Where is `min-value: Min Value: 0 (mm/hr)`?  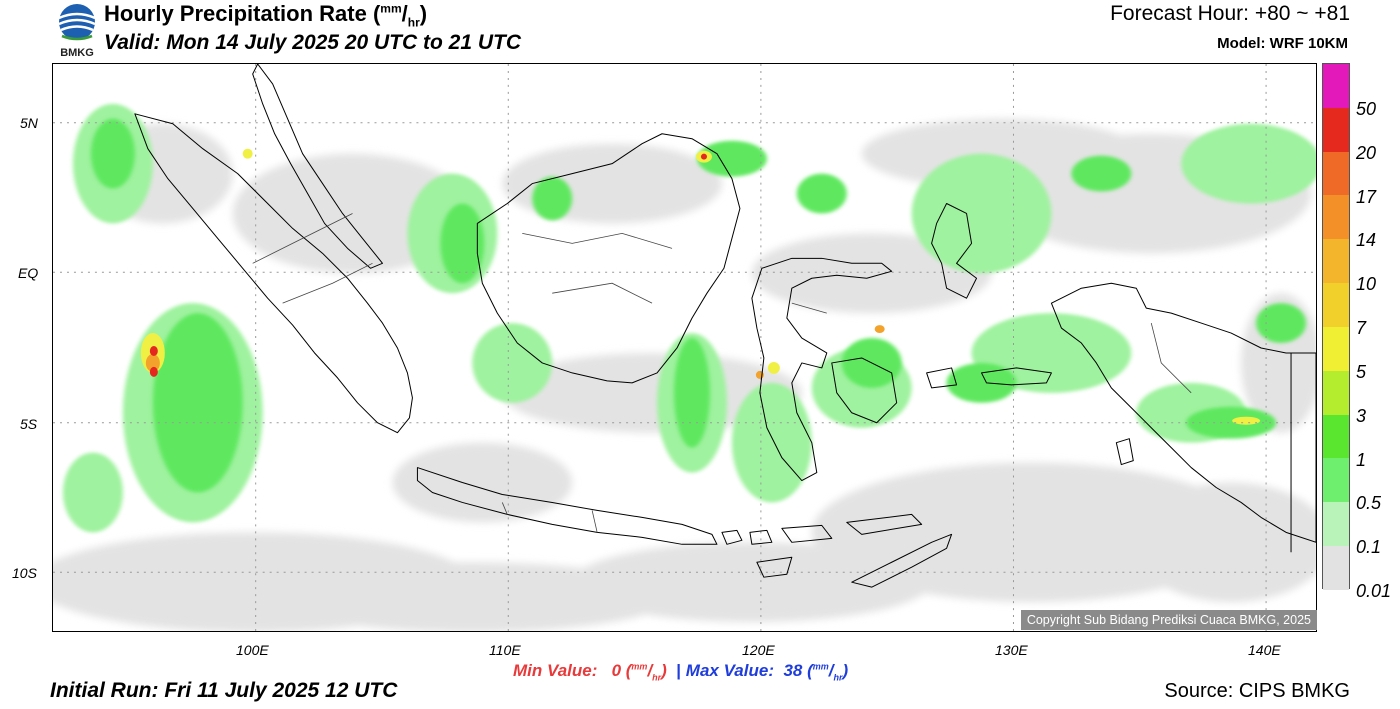 min-value: Min Value: 0 (mm/hr) is located at coordinates (590, 672).